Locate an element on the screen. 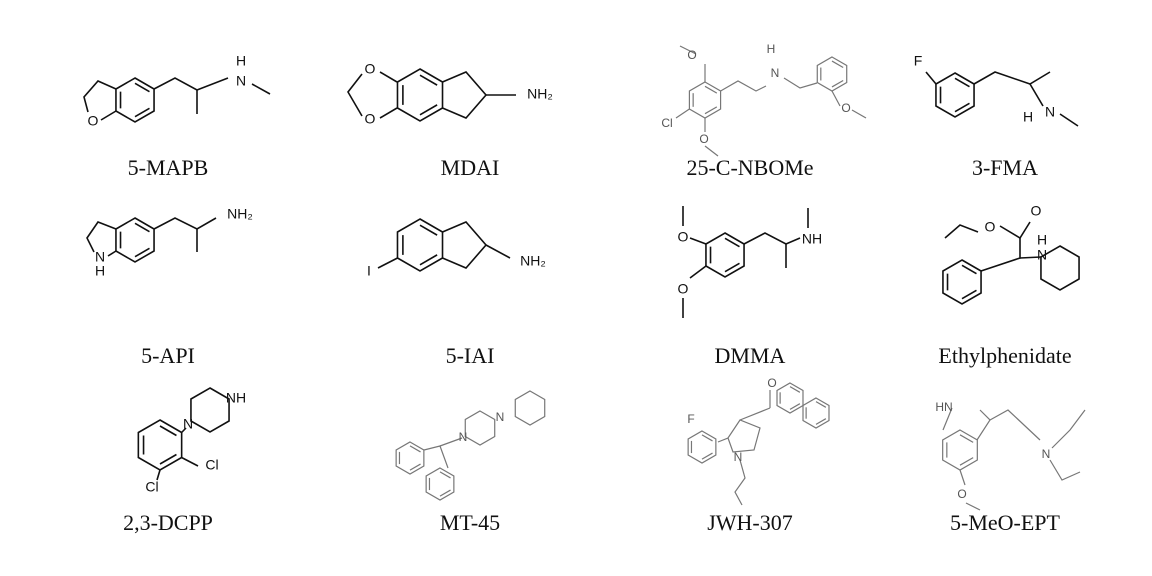  compound-name: 3-FMA is located at coordinates (1005, 167).